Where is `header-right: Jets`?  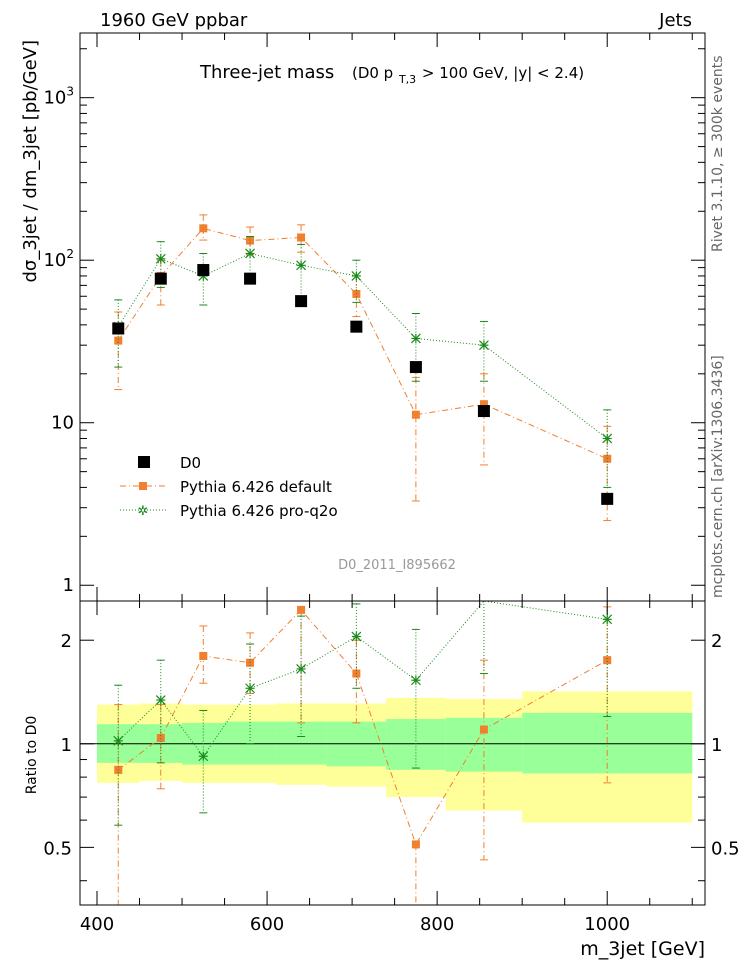 header-right: Jets is located at coordinates (675, 20).